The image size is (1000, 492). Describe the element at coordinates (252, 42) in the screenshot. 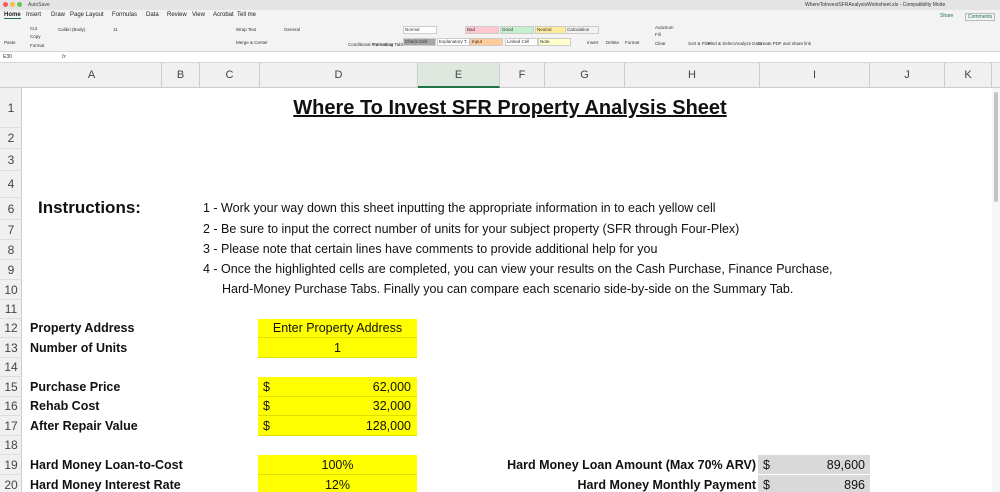

I see `ribbon-item: Merge & Center` at that location.